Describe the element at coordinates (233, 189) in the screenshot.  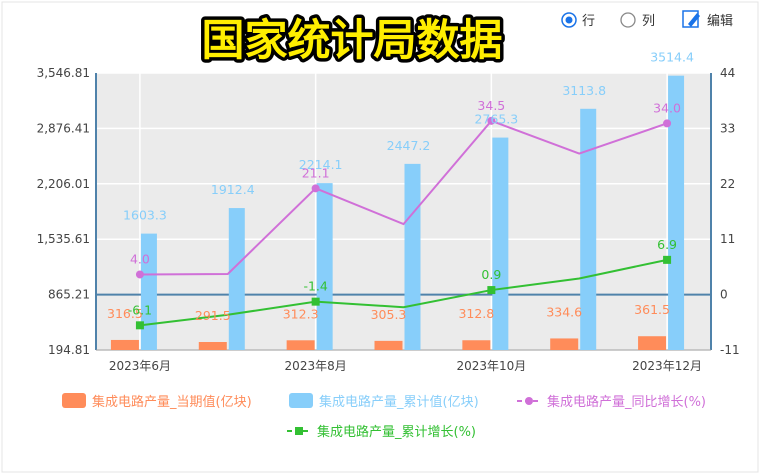
I see `bar-cumulative-label: 1912.4` at that location.